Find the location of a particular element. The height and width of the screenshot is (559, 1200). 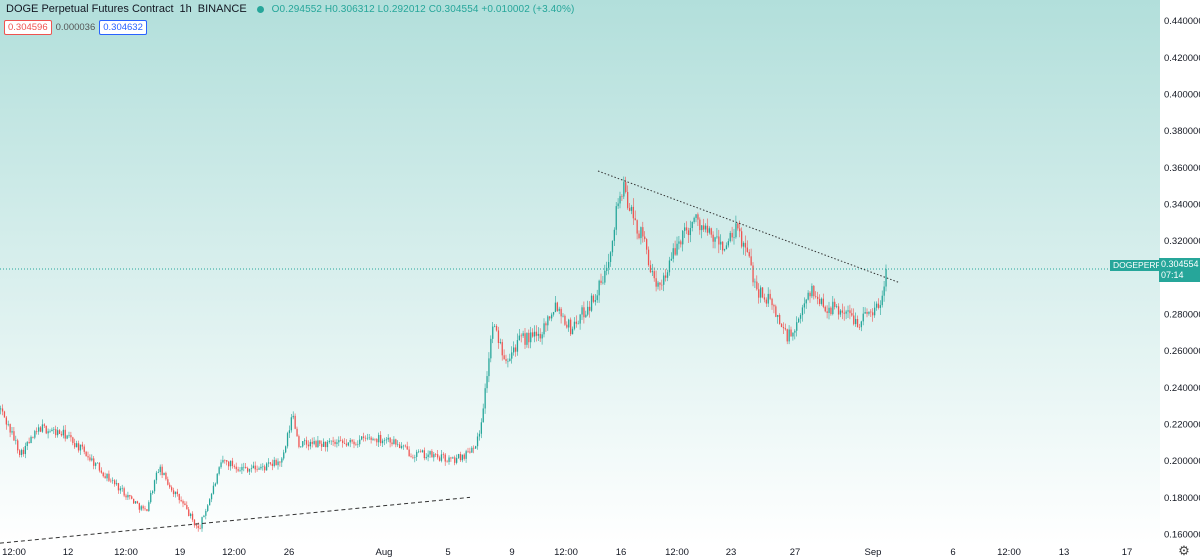

x-tick-label: 23 is located at coordinates (731, 552).